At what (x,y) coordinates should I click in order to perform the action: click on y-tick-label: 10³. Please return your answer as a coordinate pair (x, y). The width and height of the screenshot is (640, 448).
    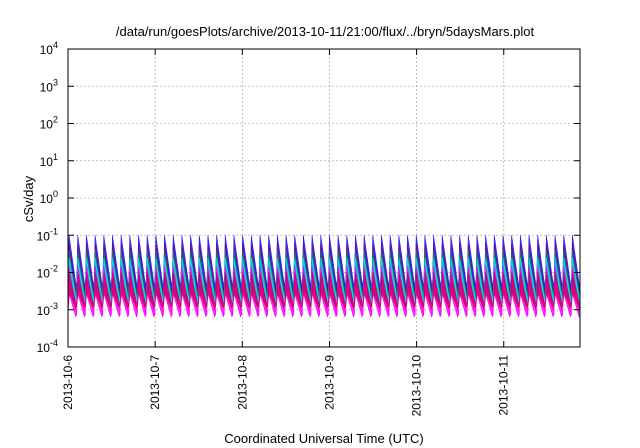
    Looking at the image, I should click on (49, 85).